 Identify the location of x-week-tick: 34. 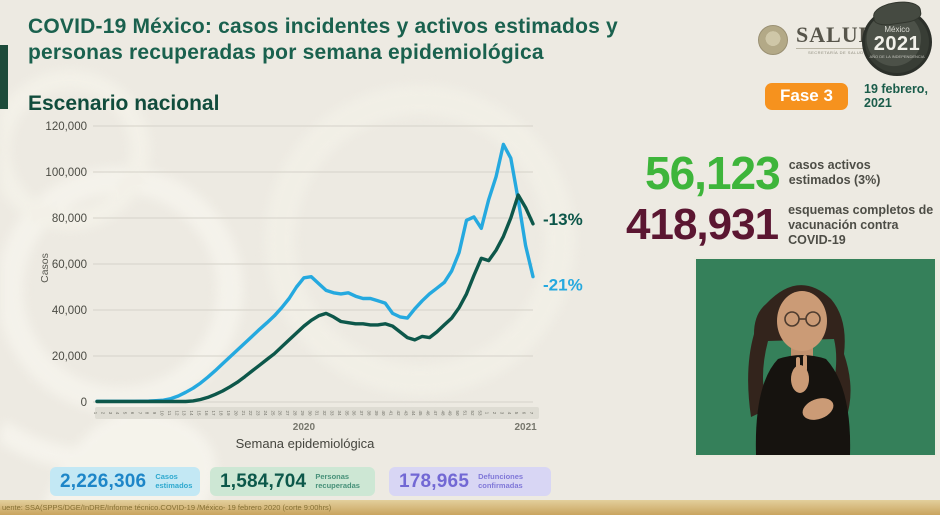
(339, 413).